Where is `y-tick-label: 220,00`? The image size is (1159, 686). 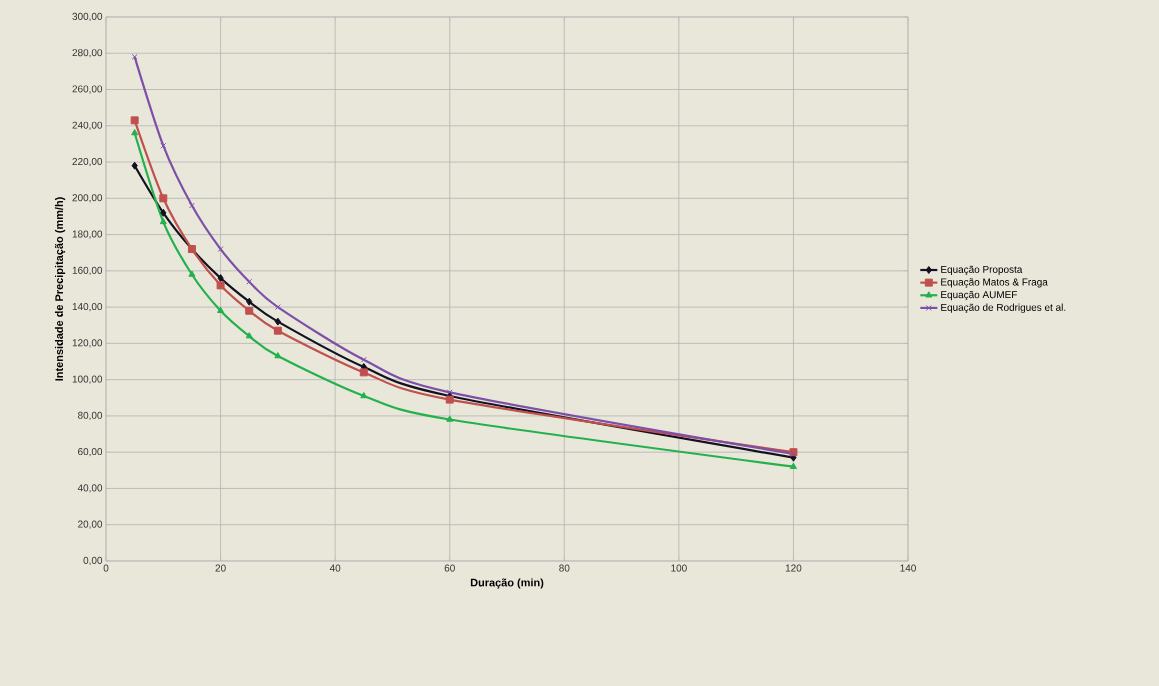 y-tick-label: 220,00 is located at coordinates (87, 162).